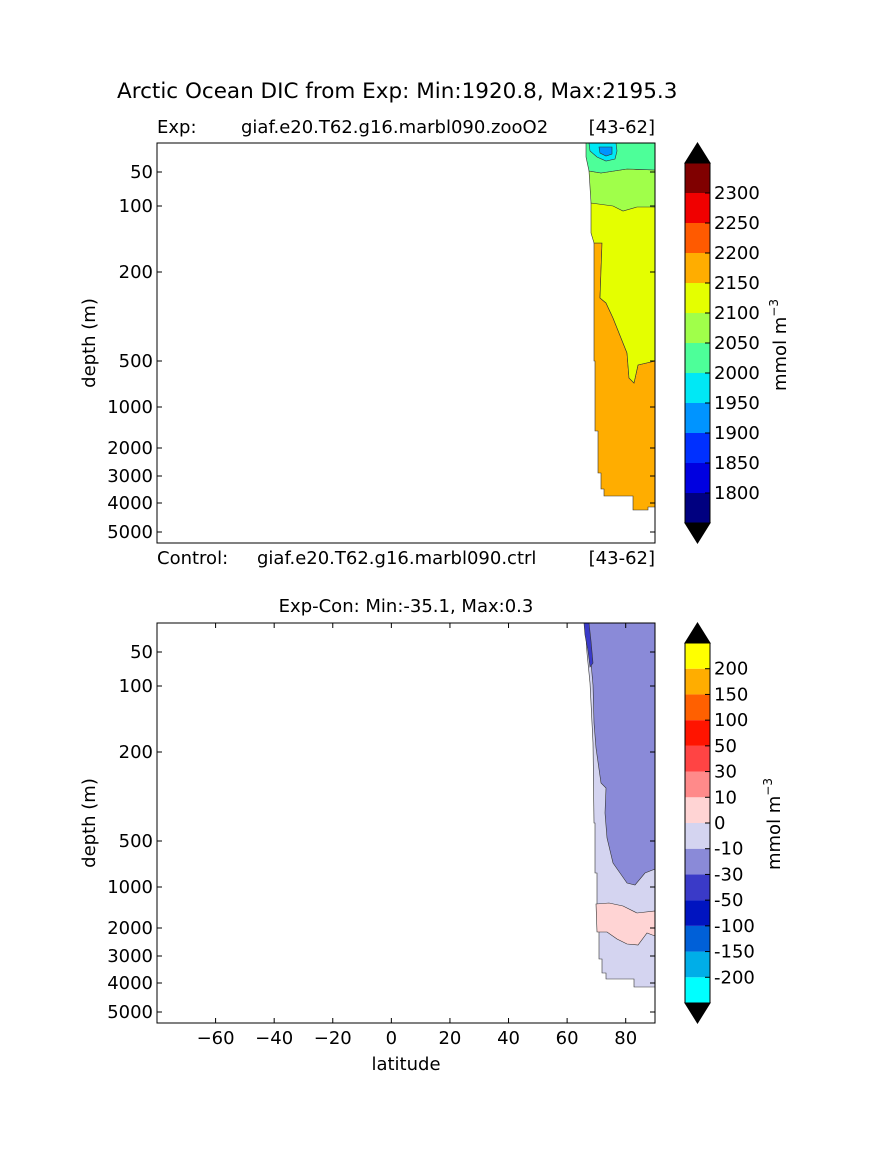  Describe the element at coordinates (725, 746) in the screenshot. I see `colorbar-tick-label: 50` at that location.